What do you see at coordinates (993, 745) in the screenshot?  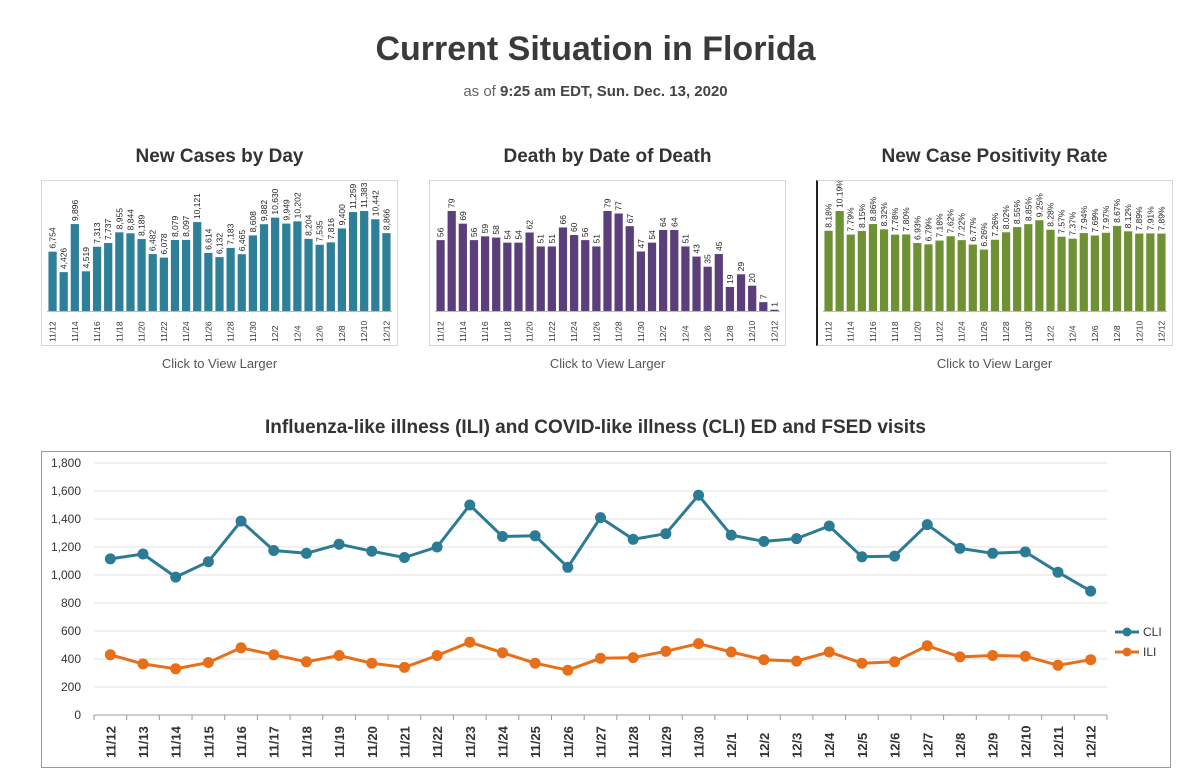 I see `x-tick-label: 12/9` at bounding box center [993, 745].